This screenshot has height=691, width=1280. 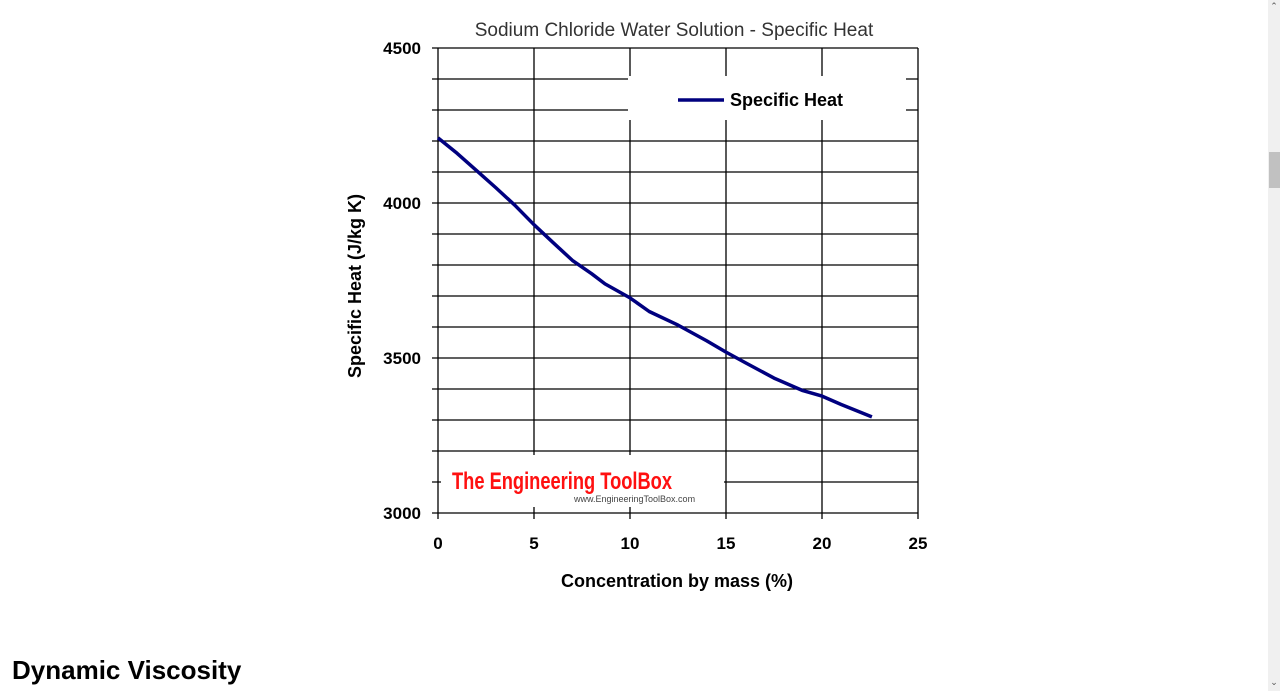 I want to click on scroll-up-icon: ⌃, so click(x=1274, y=6).